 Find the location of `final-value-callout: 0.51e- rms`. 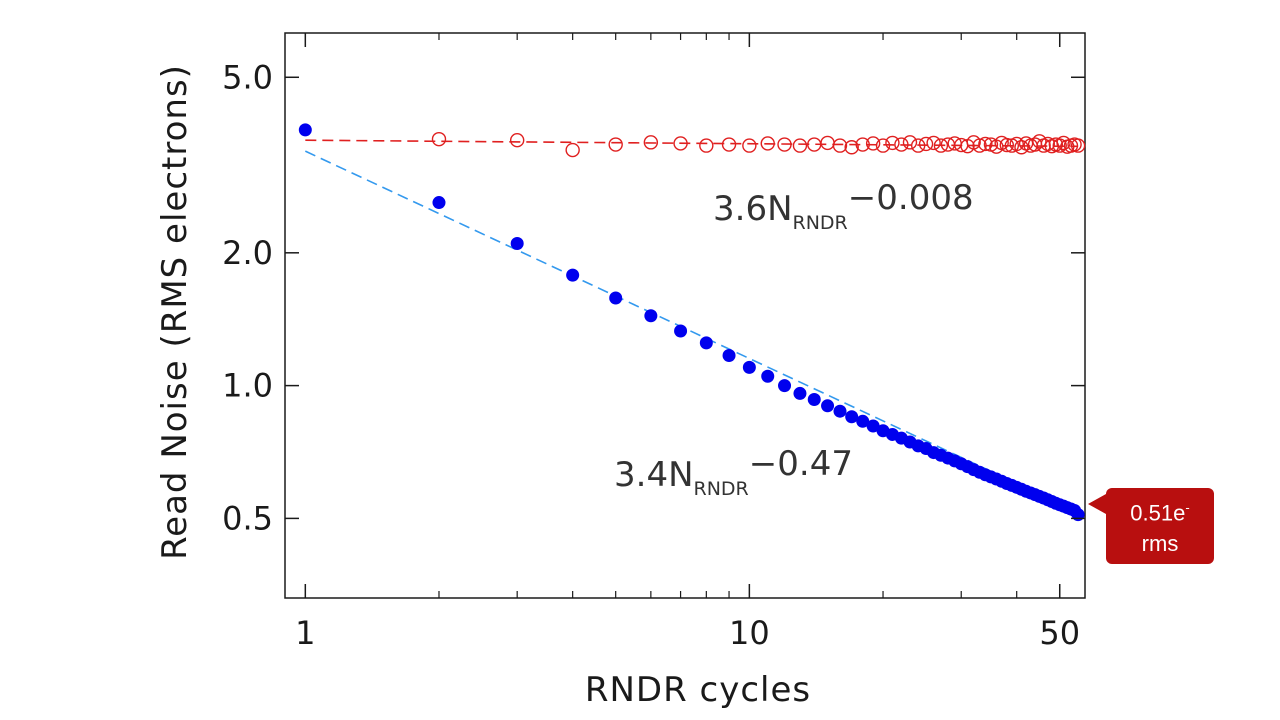

final-value-callout: 0.51e- rms is located at coordinates (1151, 526).